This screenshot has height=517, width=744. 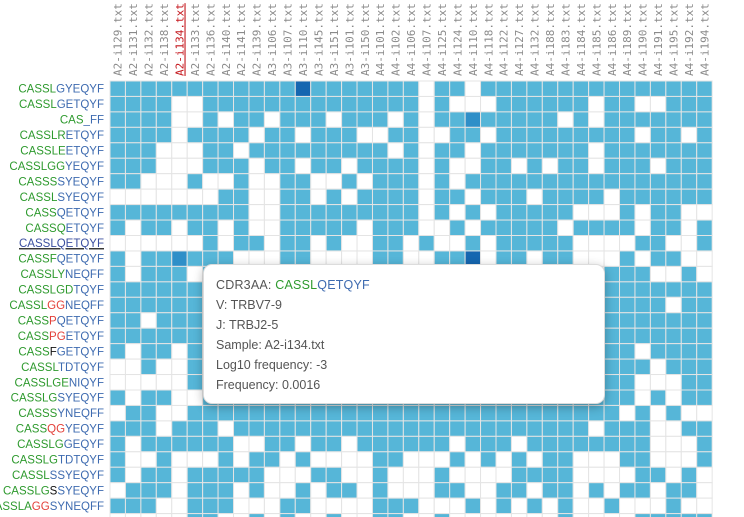 I want to click on column-label: A3-i145.txt, so click(x=318, y=39).